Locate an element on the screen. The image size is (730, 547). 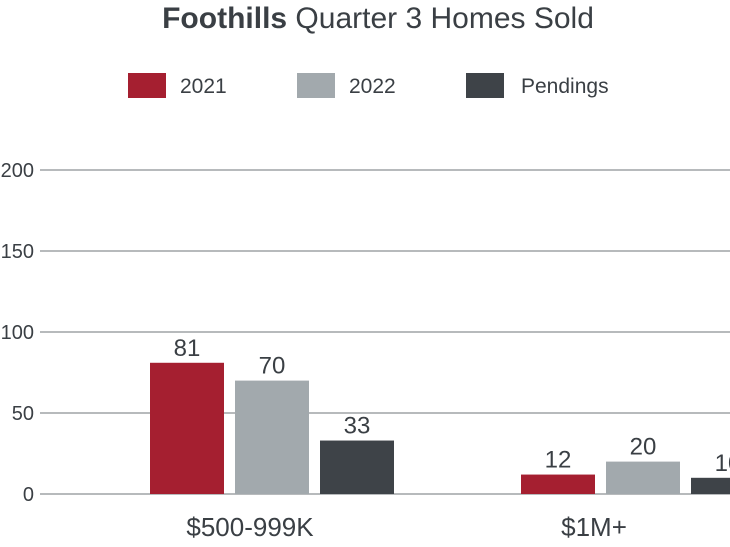
y-tick-label-3: 150 is located at coordinates (17, 252).